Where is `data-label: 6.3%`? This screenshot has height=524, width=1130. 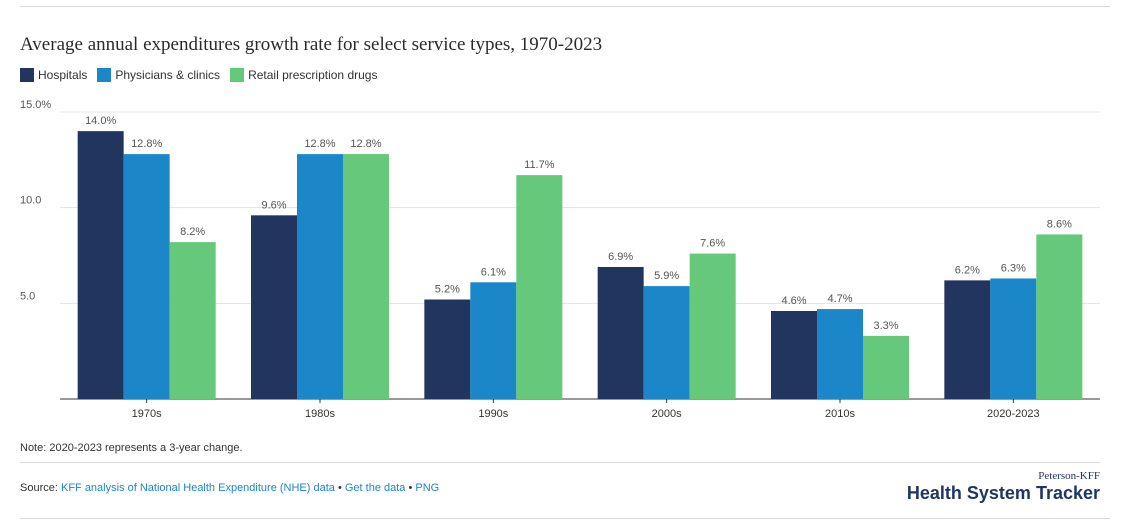
data-label: 6.3% is located at coordinates (1013, 268).